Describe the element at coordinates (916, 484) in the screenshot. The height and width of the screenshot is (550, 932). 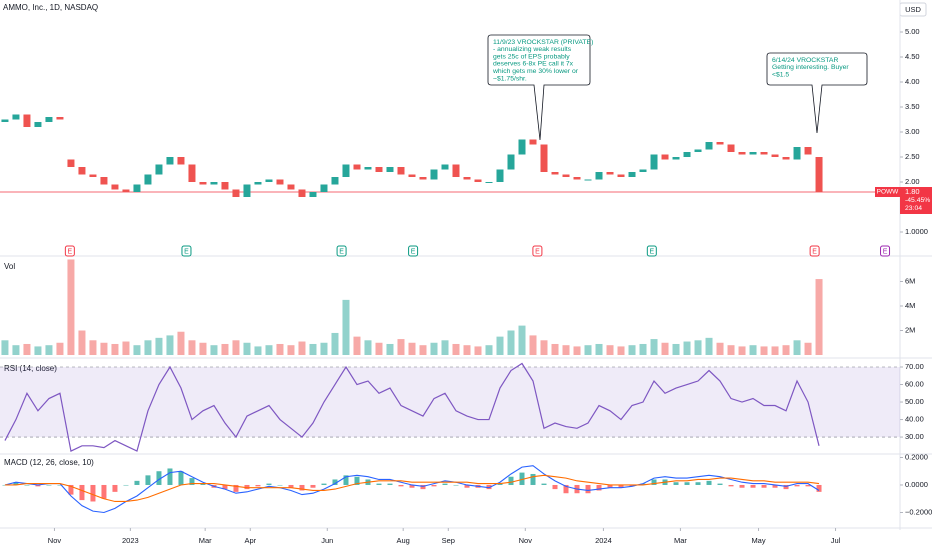
I see `y-tick-label: 0.0000` at that location.